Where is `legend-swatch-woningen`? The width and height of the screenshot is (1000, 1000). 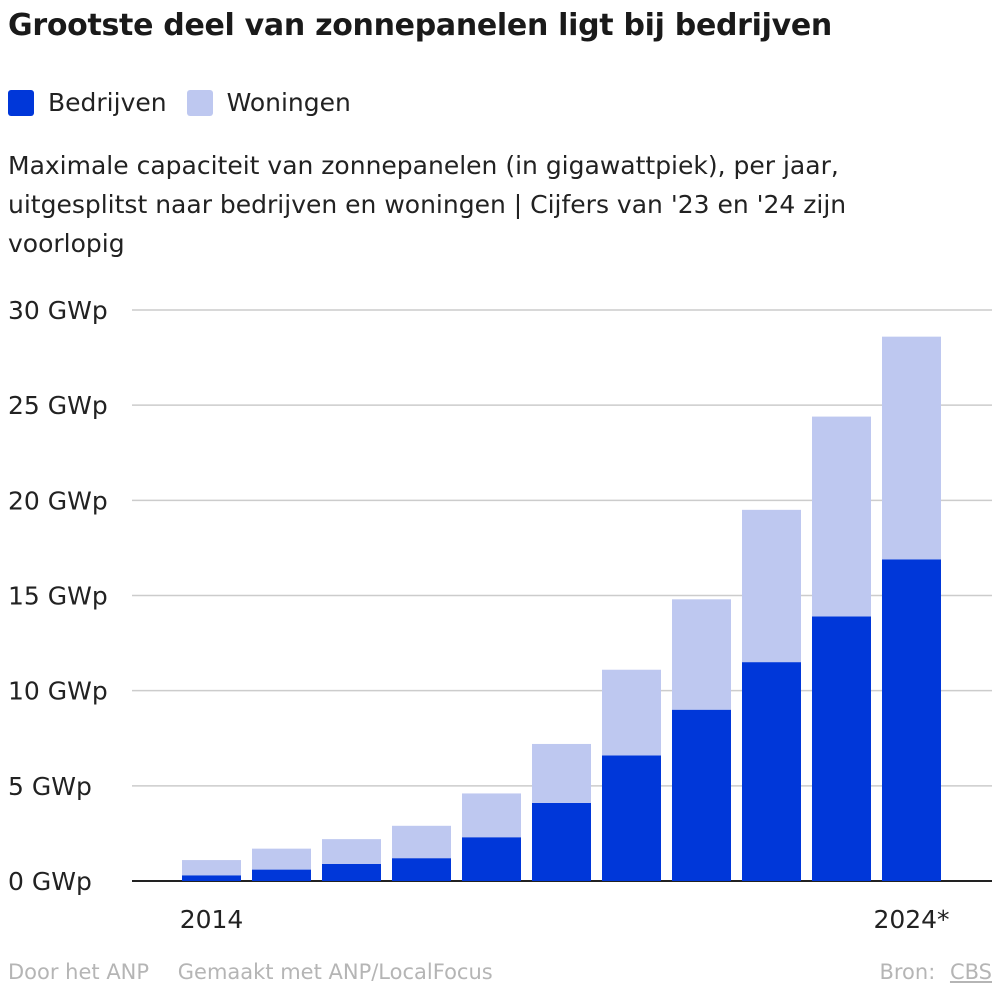
legend-swatch-woningen is located at coordinates (199, 102).